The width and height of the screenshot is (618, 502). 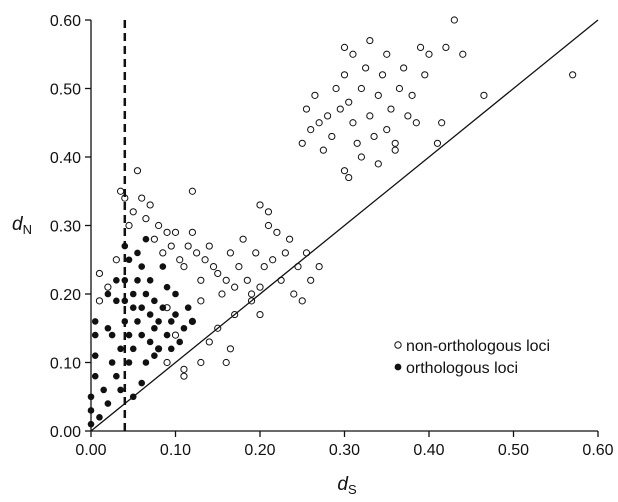 I want to click on x-tick-label: 0.20, so click(x=259, y=450).